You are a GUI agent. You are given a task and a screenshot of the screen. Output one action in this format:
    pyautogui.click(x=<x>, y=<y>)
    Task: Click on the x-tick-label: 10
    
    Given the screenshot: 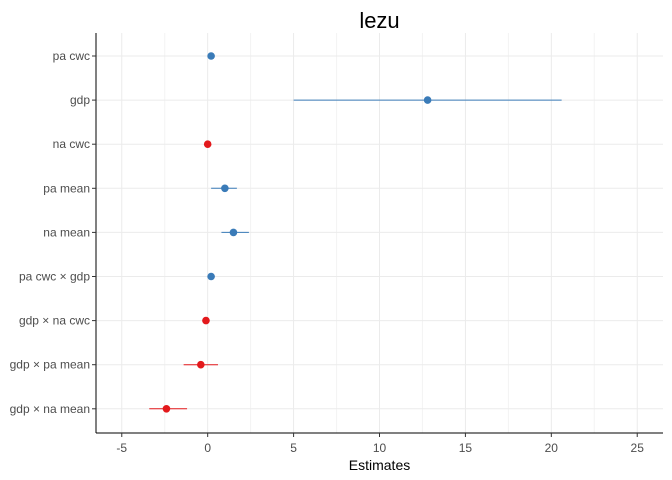 What is the action you would take?
    pyautogui.click(x=380, y=448)
    